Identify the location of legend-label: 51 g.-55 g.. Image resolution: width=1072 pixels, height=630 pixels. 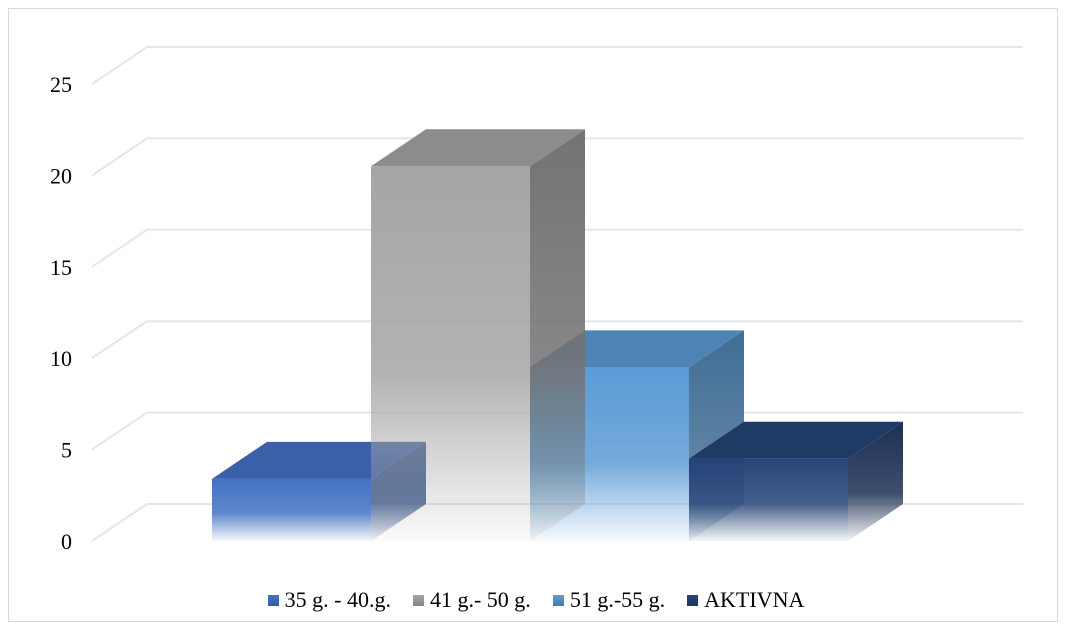
(617, 599).